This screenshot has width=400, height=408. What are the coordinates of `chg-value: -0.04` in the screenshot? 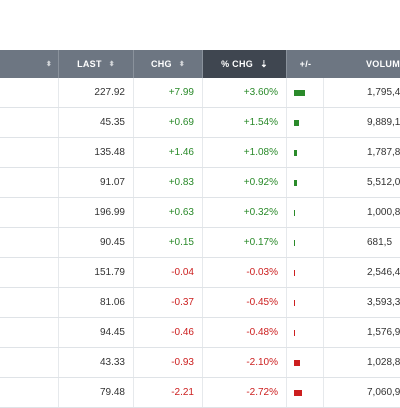 It's located at (182, 272).